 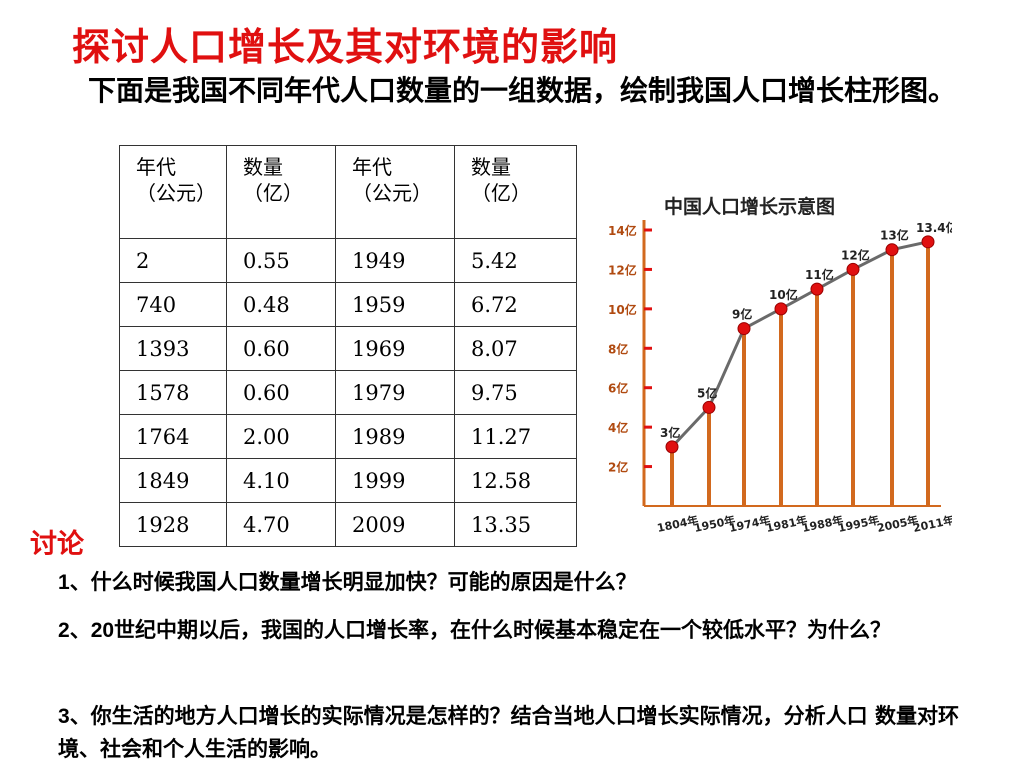 I want to click on table-cell: 1393, so click(x=173, y=348).